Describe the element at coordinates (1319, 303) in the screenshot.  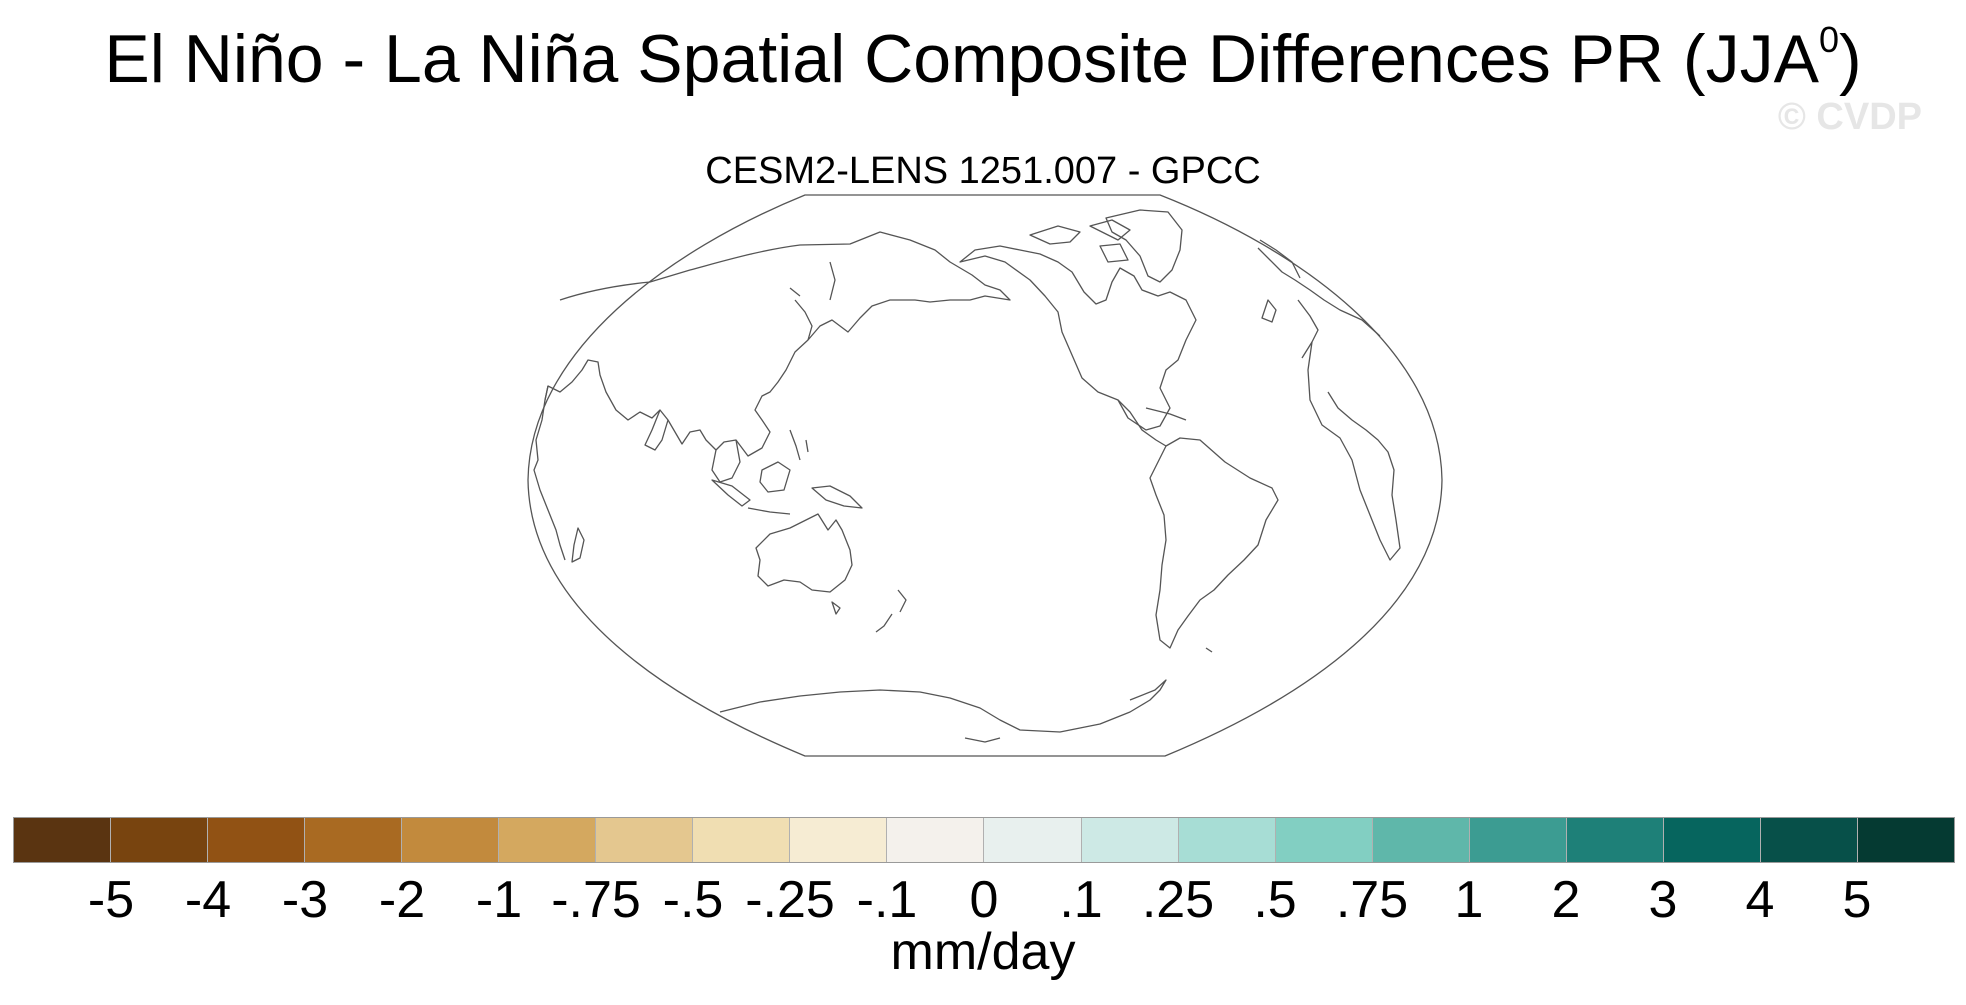
I see `coast-europe` at that location.